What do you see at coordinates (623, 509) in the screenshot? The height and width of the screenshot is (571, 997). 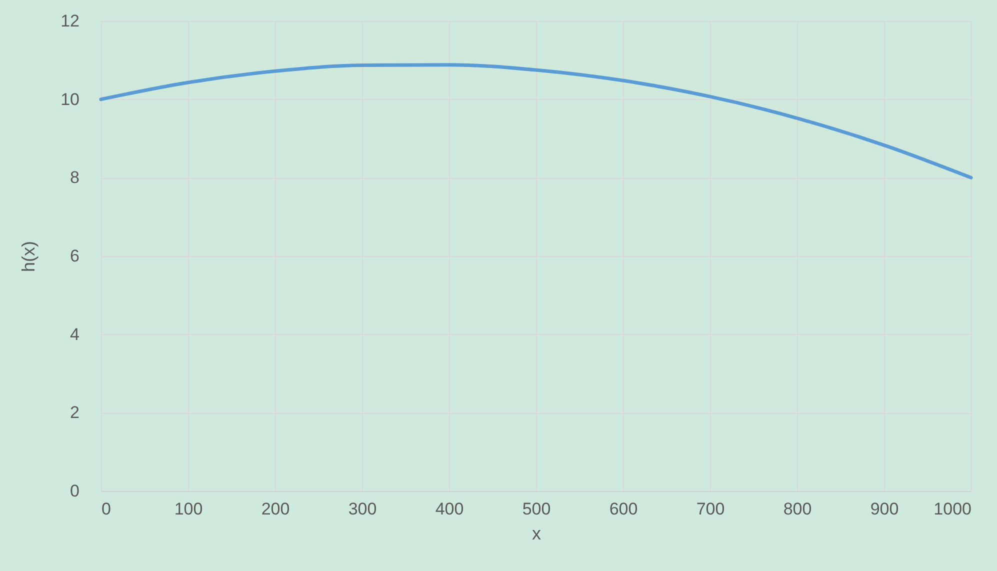 I see `x-tick-label: 600` at bounding box center [623, 509].